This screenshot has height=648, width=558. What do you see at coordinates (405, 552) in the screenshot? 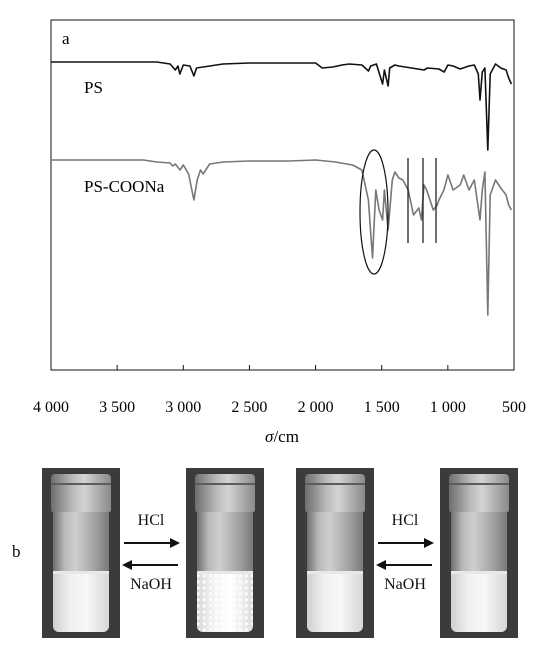
I see `reaction-arrows-2: HCl NaOH` at bounding box center [405, 552].